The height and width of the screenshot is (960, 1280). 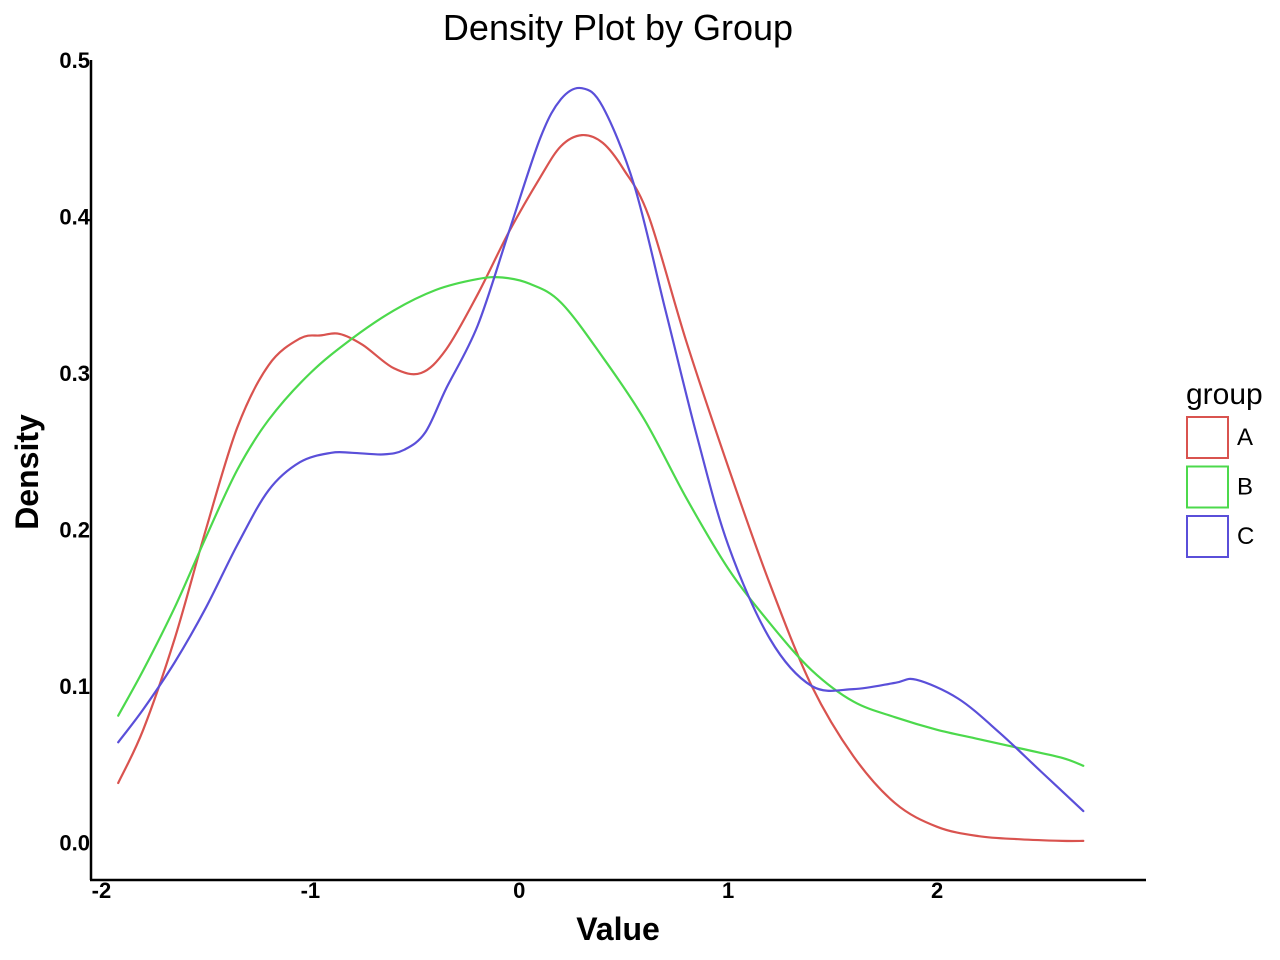 I want to click on chart-title: Density Plot by Group, so click(x=618, y=27).